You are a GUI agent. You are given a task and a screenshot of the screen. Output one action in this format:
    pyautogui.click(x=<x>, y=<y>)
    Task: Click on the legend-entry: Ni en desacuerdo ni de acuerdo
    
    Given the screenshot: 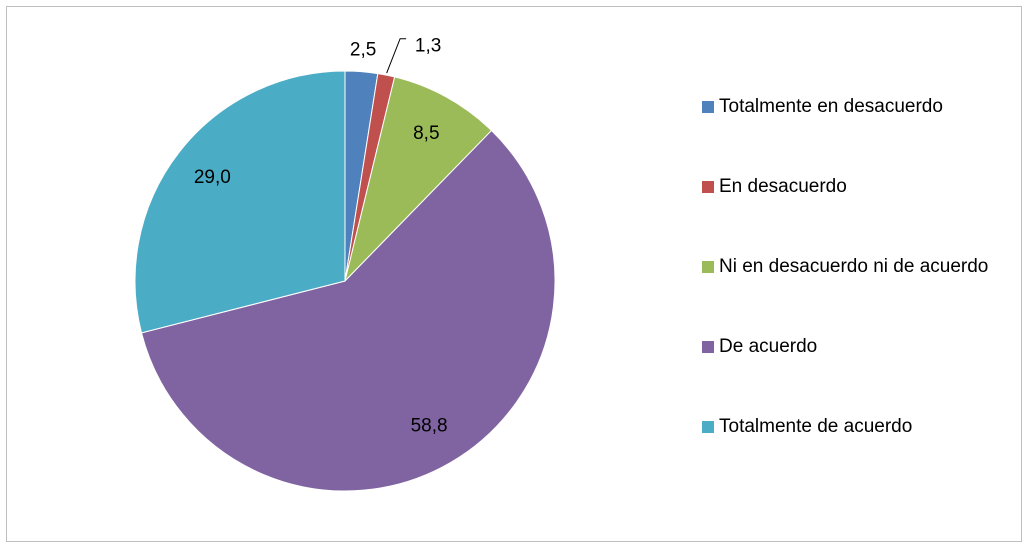 What is the action you would take?
    pyautogui.click(x=855, y=267)
    